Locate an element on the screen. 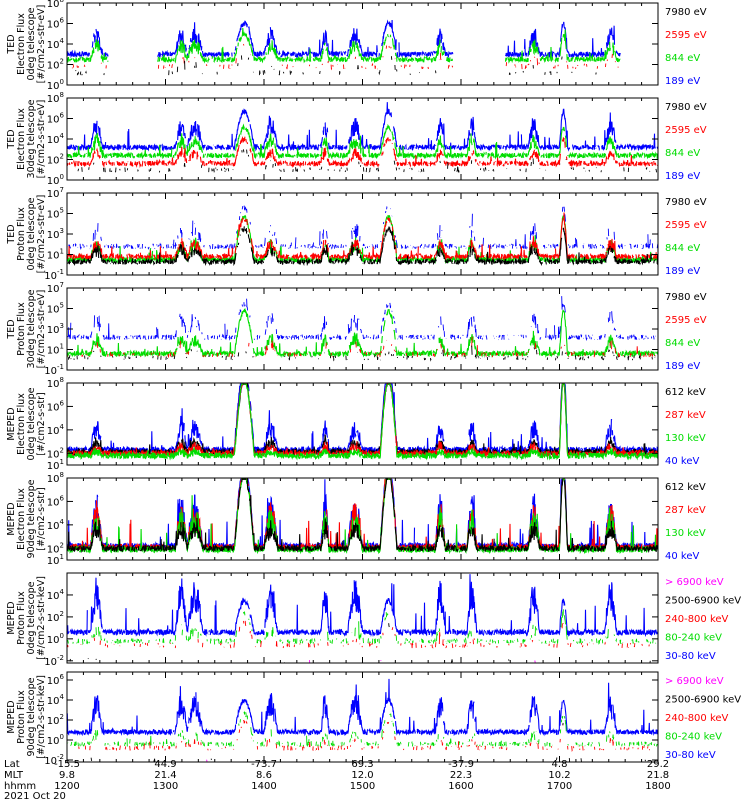  time-axis-value: 1300 is located at coordinates (165, 786).